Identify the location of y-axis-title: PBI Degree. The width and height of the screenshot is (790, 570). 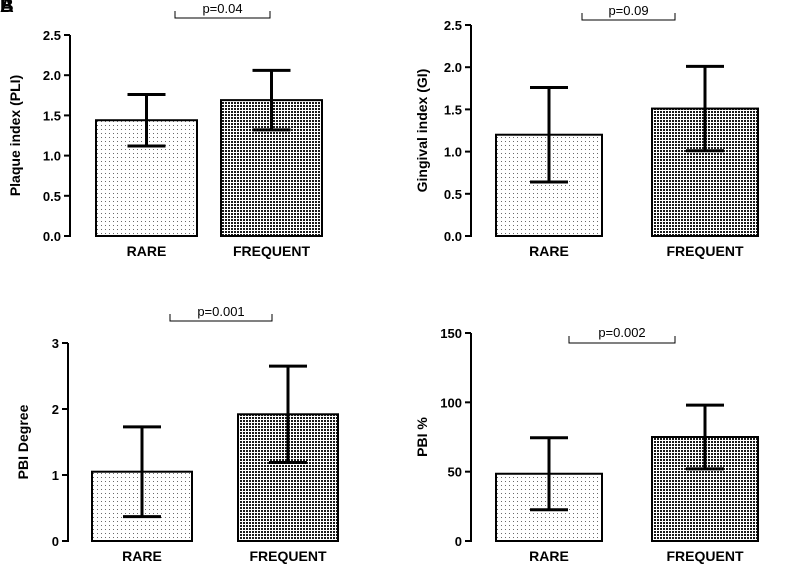
(23, 441).